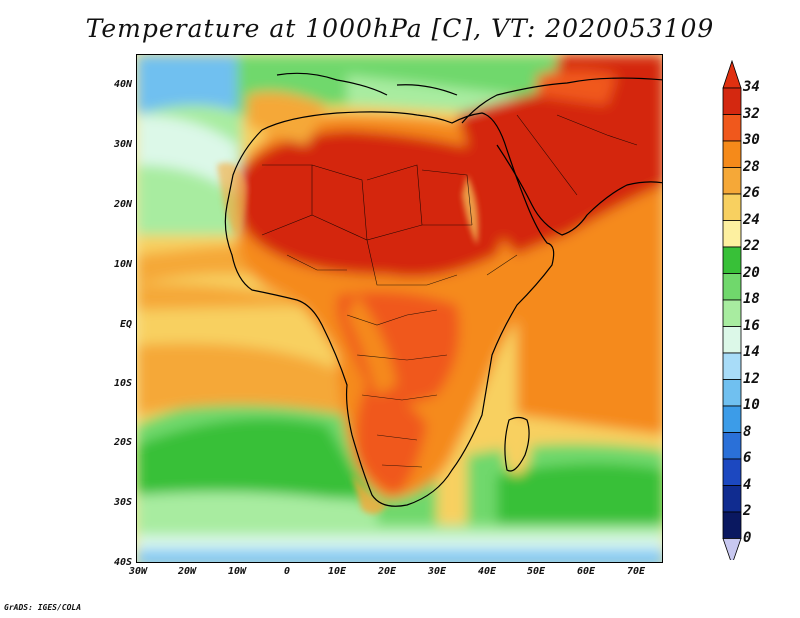 The width and height of the screenshot is (800, 618). I want to click on lat-label-40s: 40S, so click(122, 562).